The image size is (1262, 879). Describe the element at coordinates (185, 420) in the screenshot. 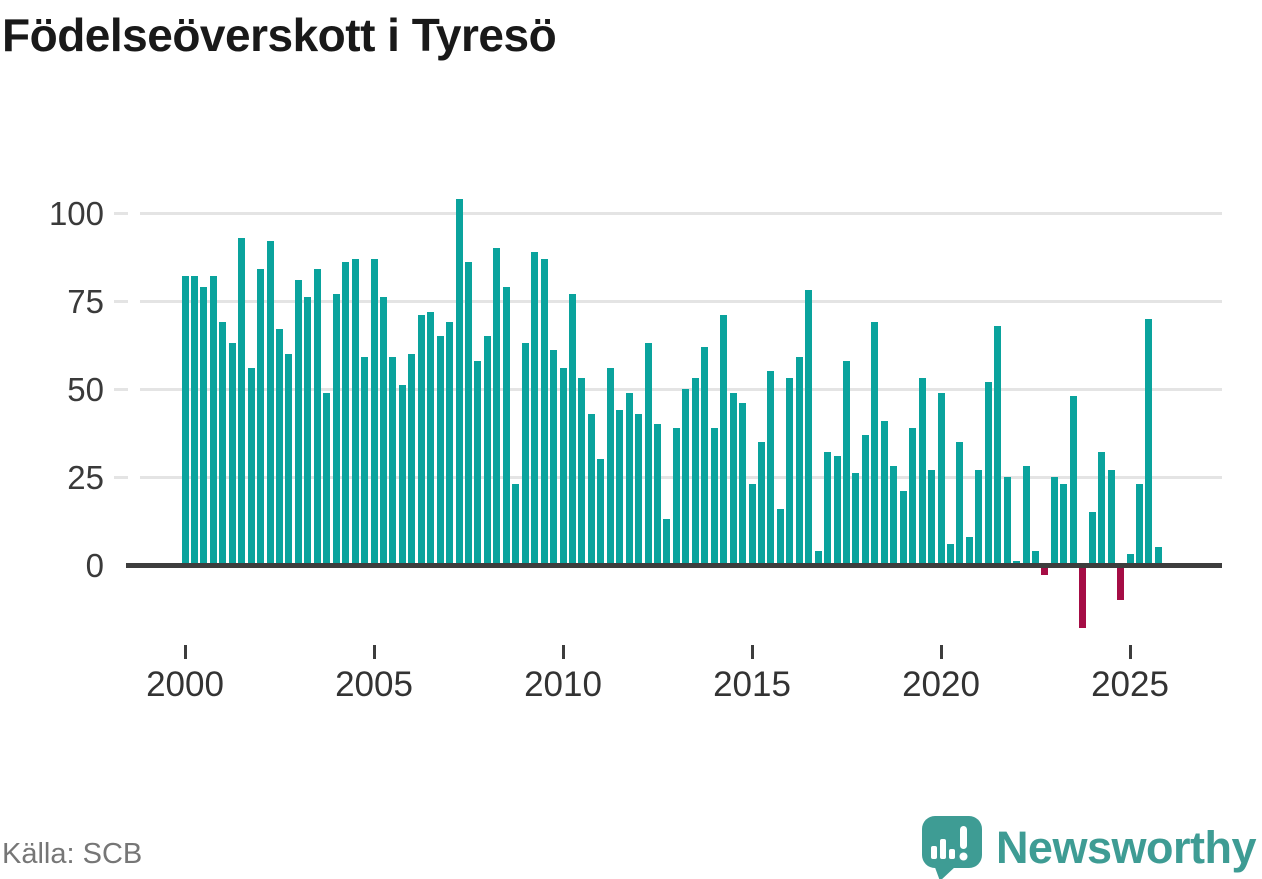

I see `bar-2000Q1` at that location.